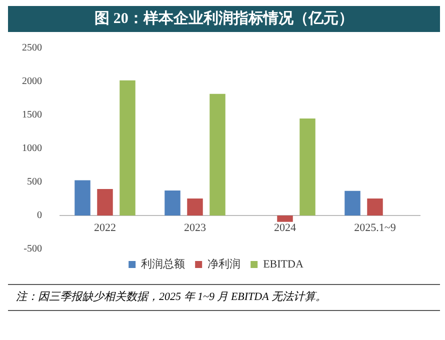  Describe the element at coordinates (375, 228) in the screenshot. I see `x-tick-label: 2025.1~9` at that location.